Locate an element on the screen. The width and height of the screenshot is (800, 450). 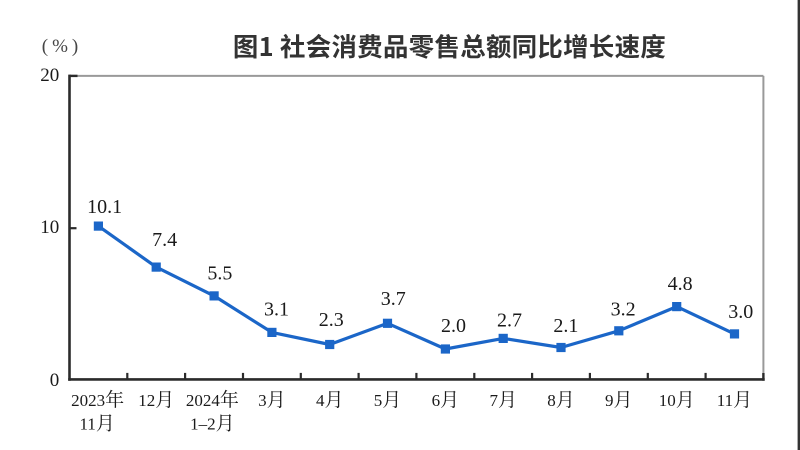
svg-text: 10月 is located at coordinates (677, 400).